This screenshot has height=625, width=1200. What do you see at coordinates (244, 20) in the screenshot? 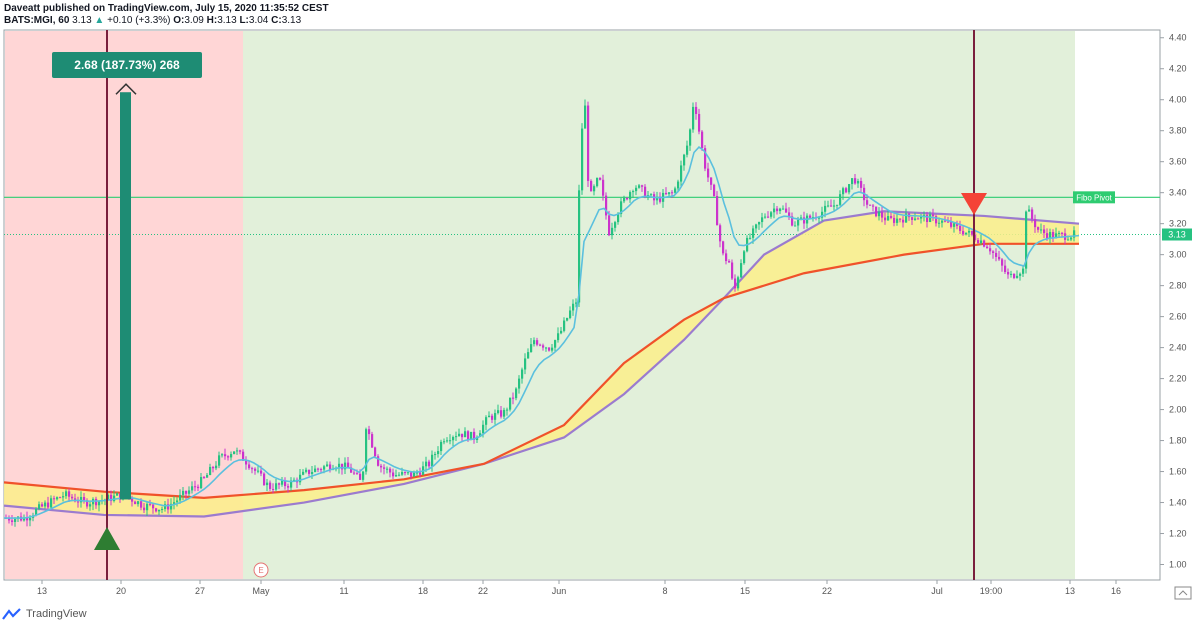
I see `low-label: L:` at bounding box center [244, 20].